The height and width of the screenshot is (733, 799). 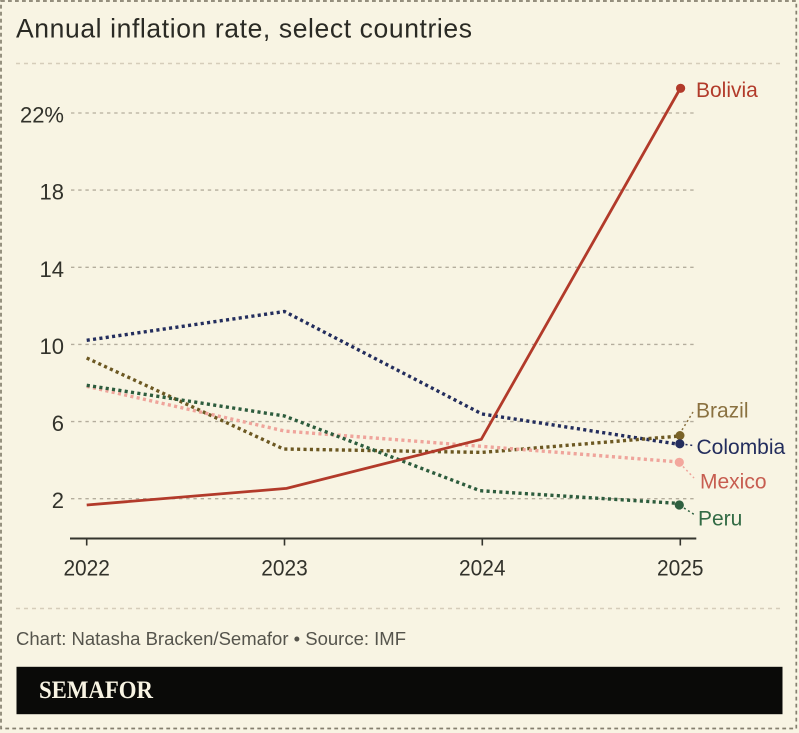 What do you see at coordinates (284, 568) in the screenshot?
I see `svg-text: 2023` at bounding box center [284, 568].